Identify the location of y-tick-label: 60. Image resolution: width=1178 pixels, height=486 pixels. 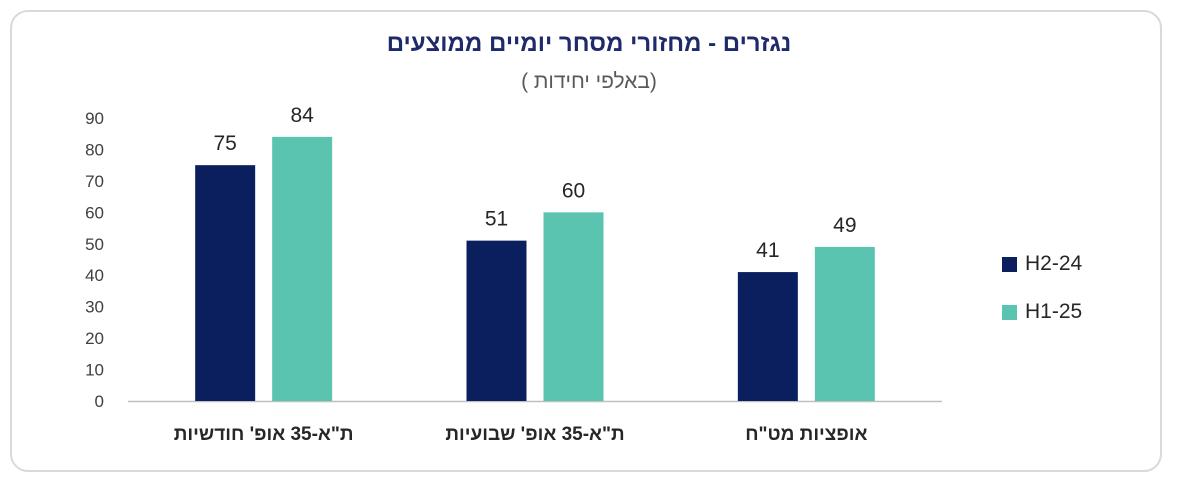
(94, 212).